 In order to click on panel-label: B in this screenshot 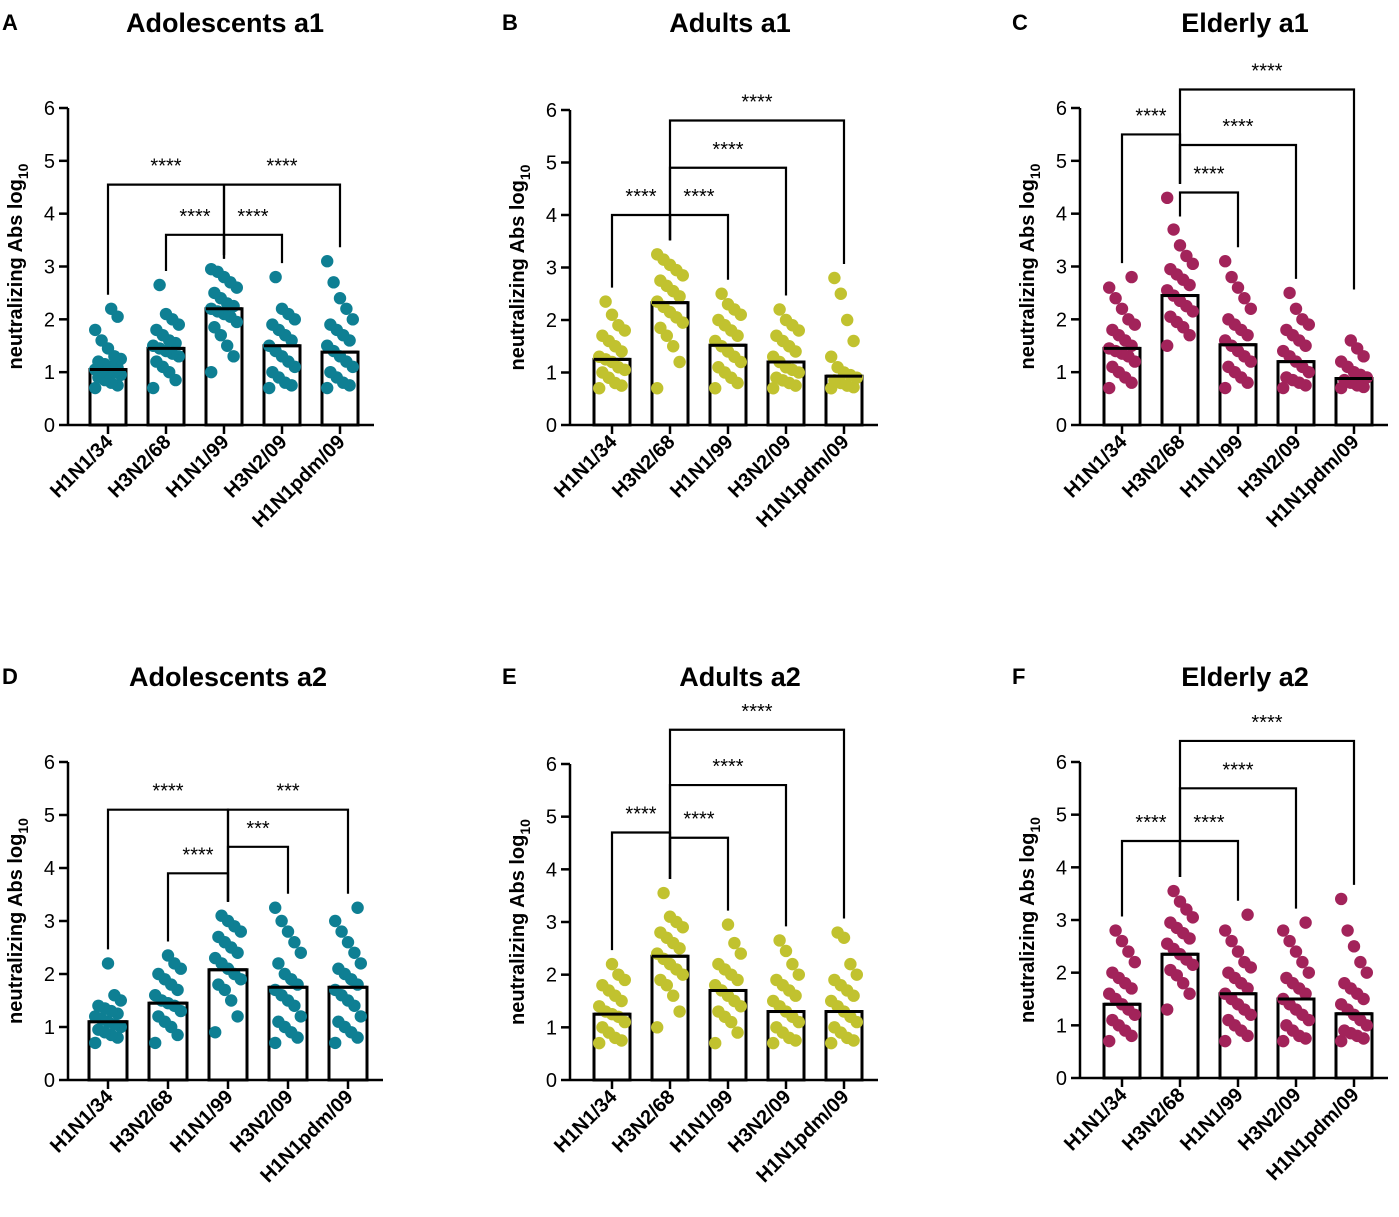, I will do `click(510, 22)`.